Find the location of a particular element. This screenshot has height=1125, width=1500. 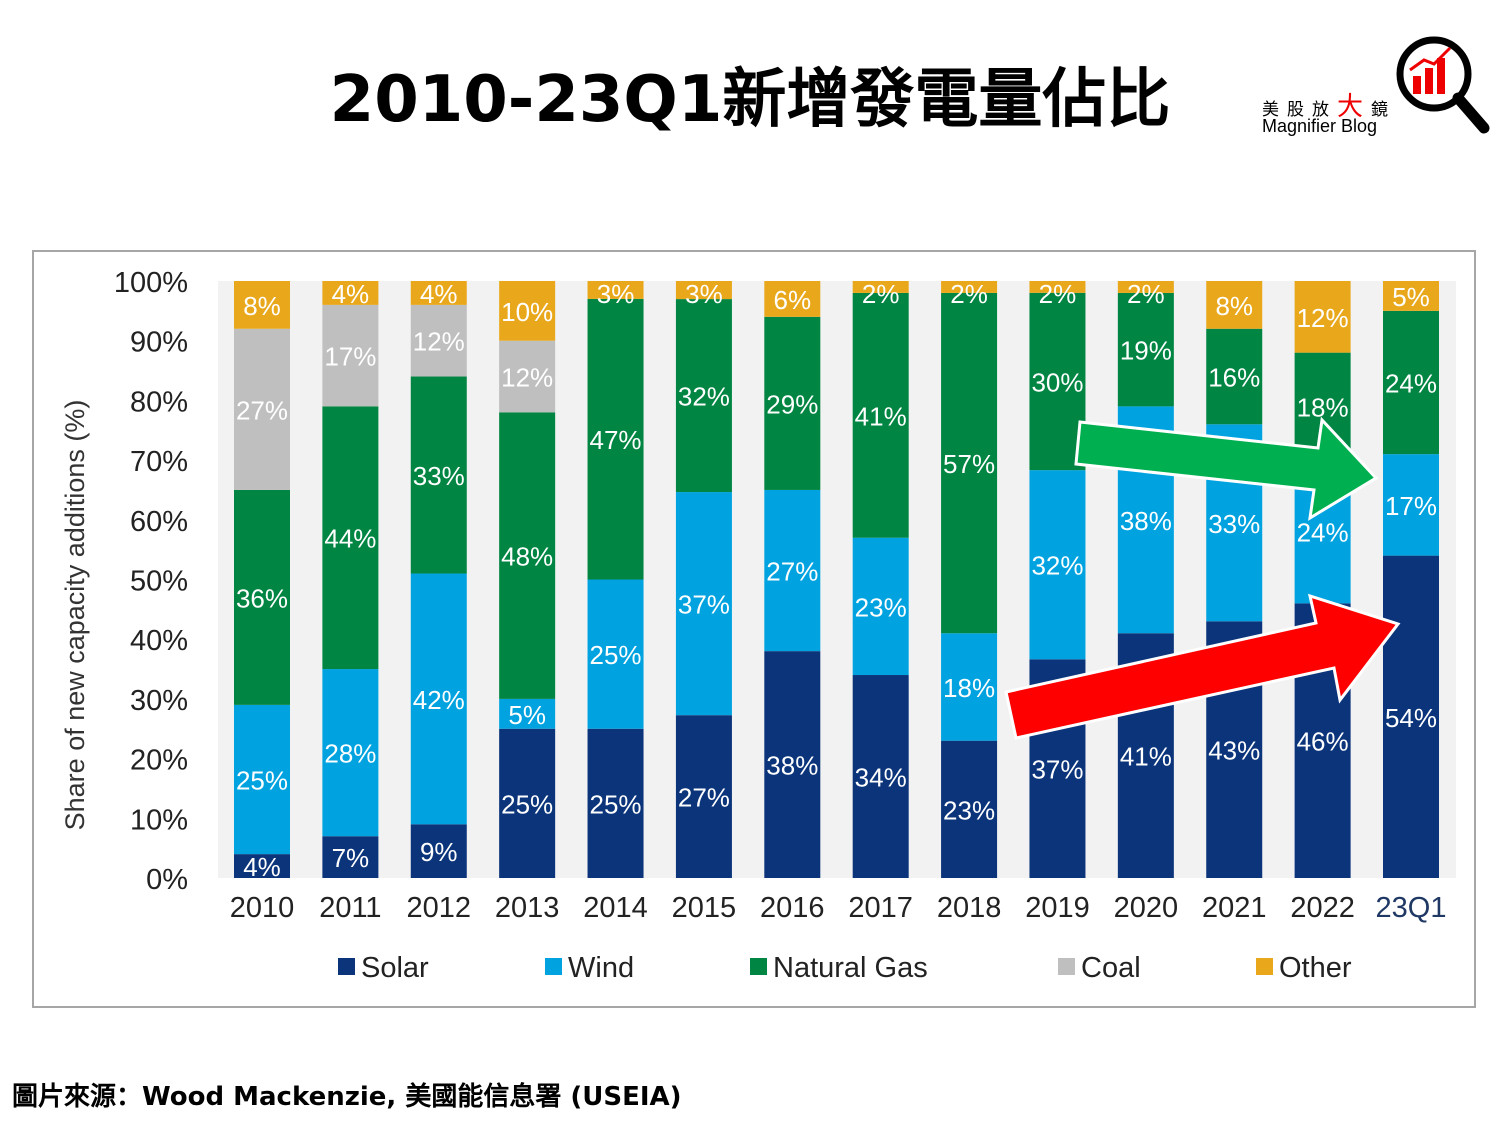

data-label: 24% is located at coordinates (1323, 533).